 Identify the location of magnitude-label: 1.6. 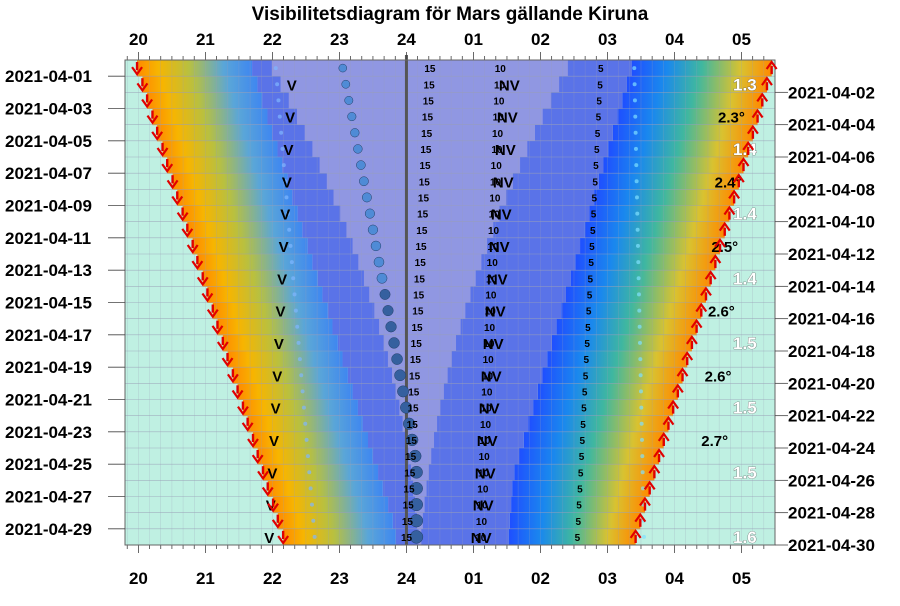
(745, 537).